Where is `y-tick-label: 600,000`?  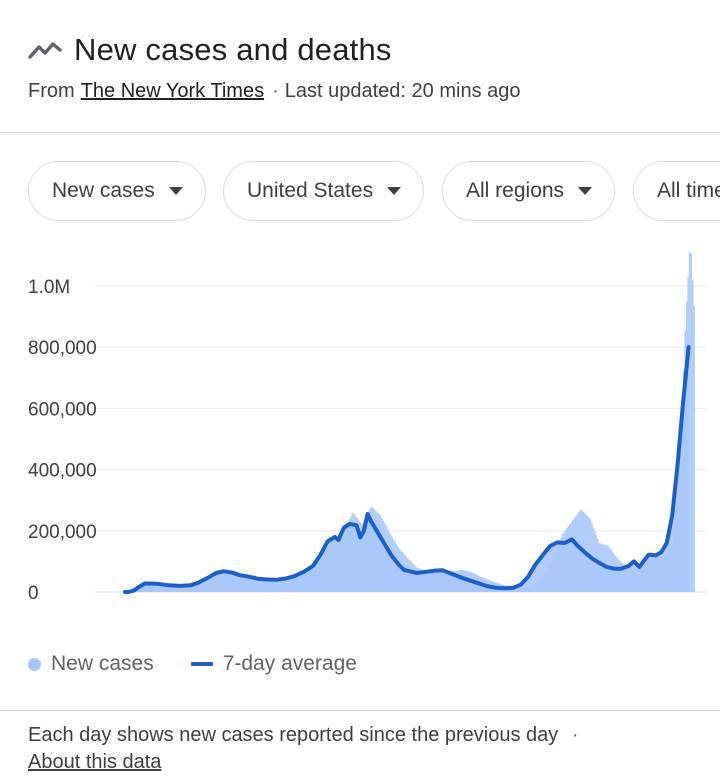 y-tick-label: 600,000 is located at coordinates (62, 409).